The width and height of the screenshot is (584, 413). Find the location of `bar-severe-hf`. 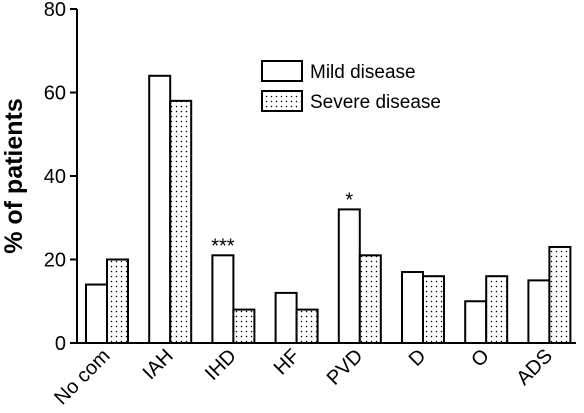

bar-severe-hf is located at coordinates (307, 326).